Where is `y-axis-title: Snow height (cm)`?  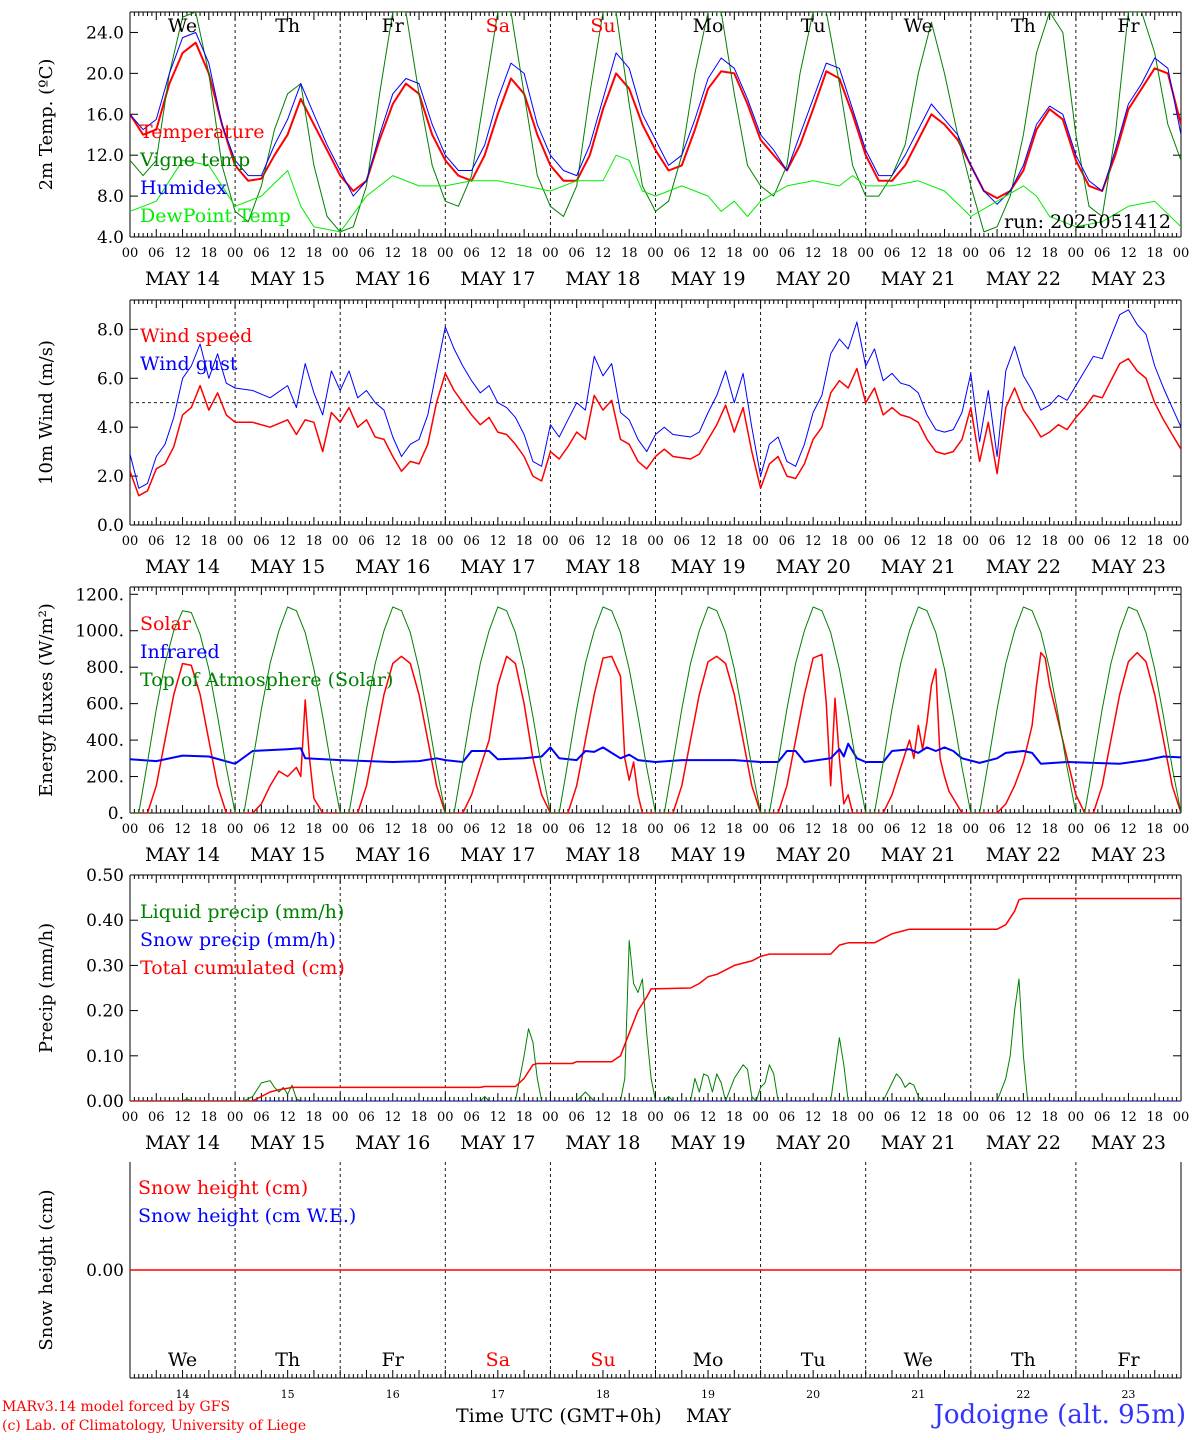
y-axis-title: Snow height (cm) is located at coordinates (46, 1269).